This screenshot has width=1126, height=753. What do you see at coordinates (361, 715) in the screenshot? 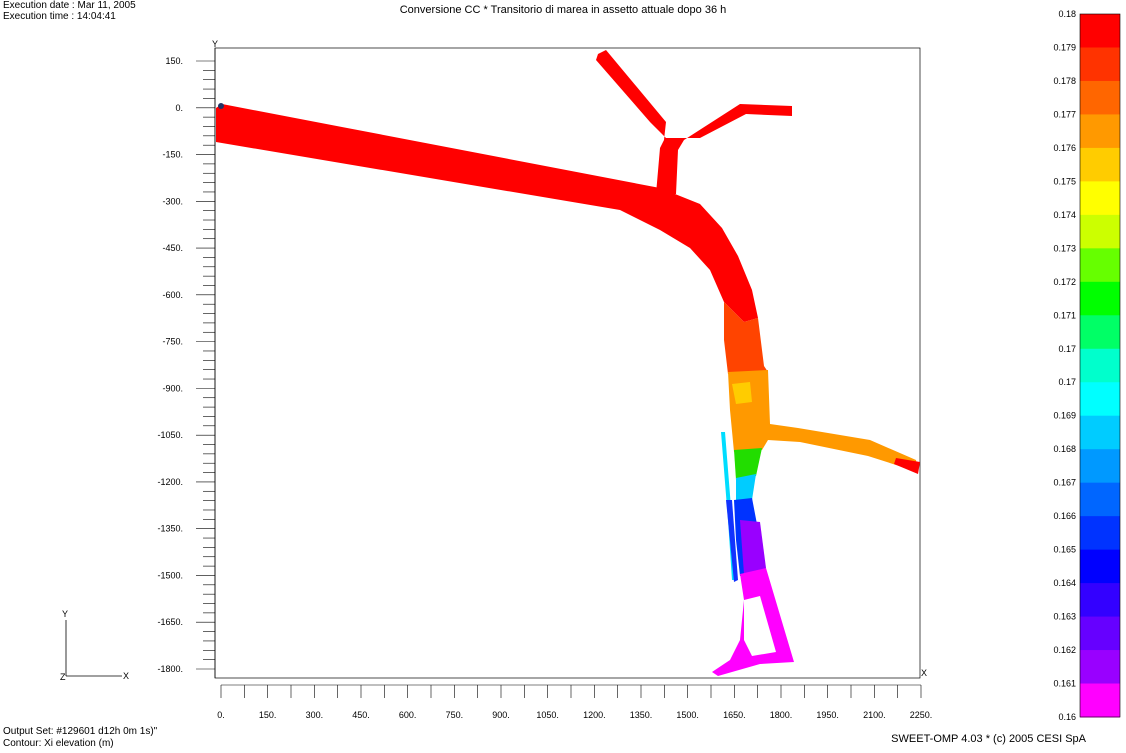
I see `x-tick-label: 450.` at bounding box center [361, 715].